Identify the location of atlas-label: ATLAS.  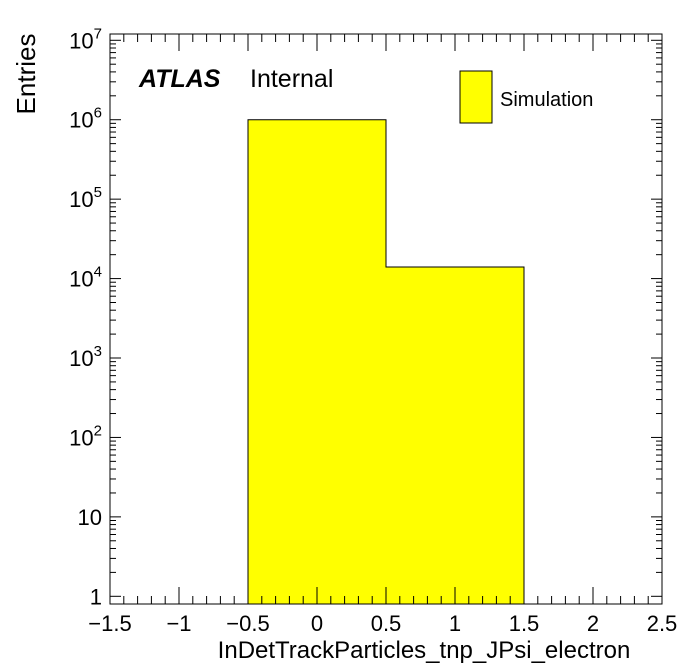
(179, 79).